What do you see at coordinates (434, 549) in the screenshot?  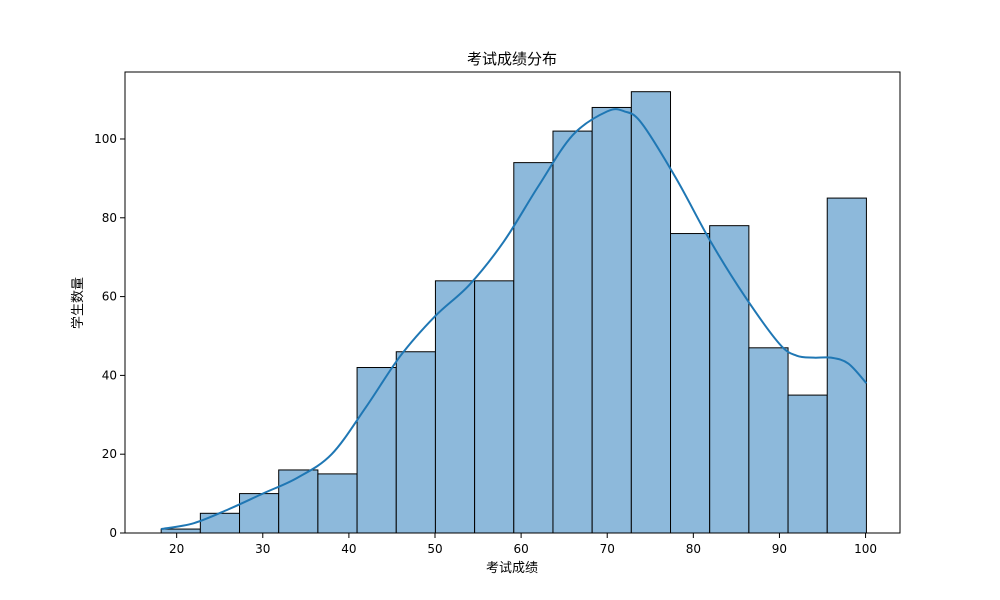 I see `x-tick-label: 50` at bounding box center [434, 549].